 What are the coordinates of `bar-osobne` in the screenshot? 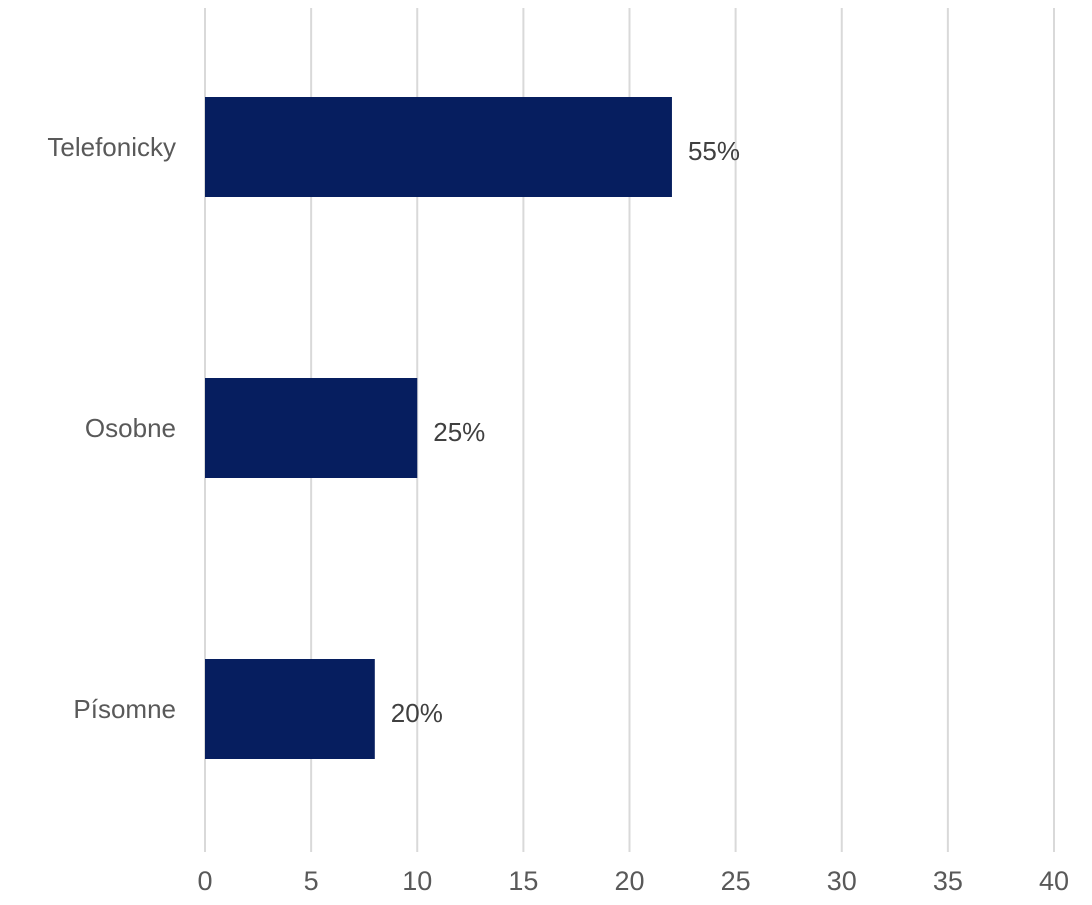 It's located at (311, 428).